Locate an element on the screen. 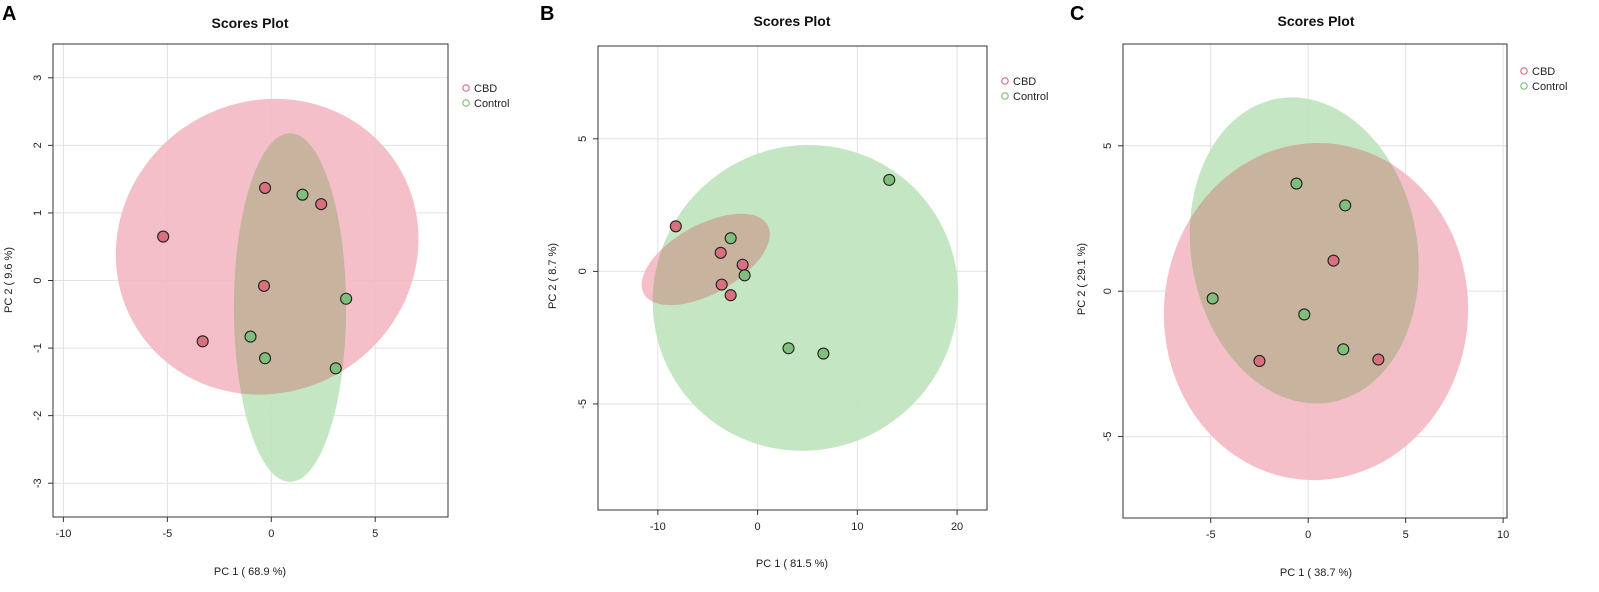 The image size is (1599, 592). ellipse-overlap-region is located at coordinates (705, 259).